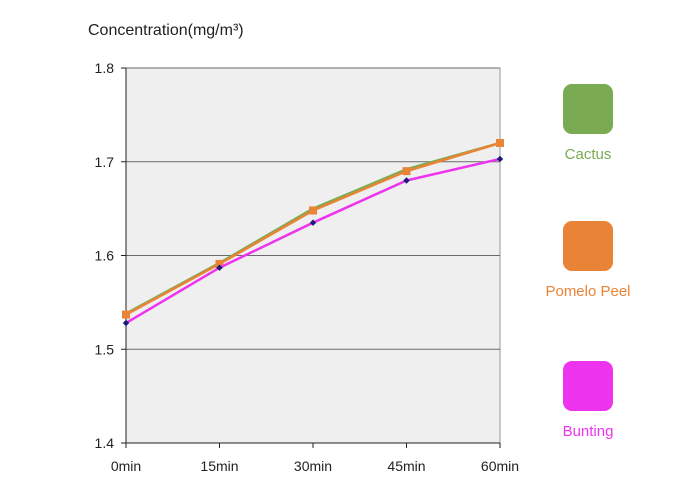 This screenshot has width=700, height=486. What do you see at coordinates (105, 68) in the screenshot?
I see `y-tick-label: 1.8` at bounding box center [105, 68].